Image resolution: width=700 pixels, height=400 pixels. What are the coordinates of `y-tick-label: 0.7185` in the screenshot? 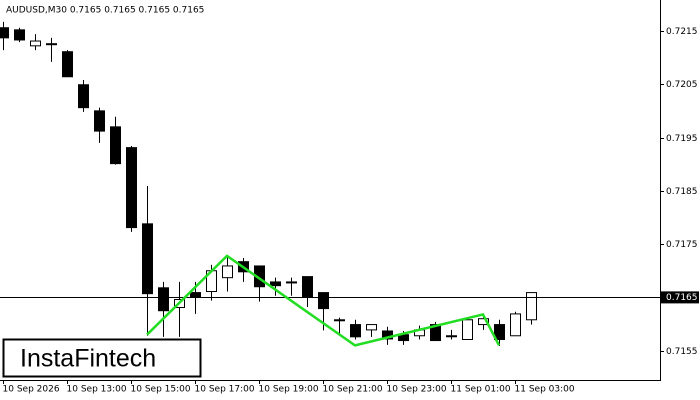 It's located at (682, 192).